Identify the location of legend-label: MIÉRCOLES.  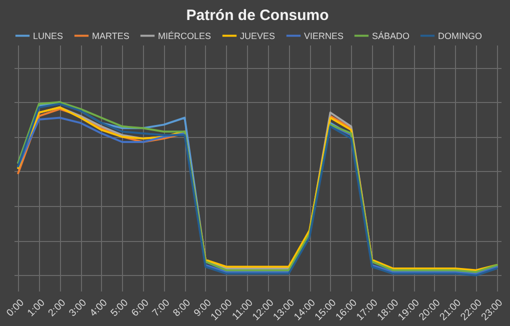
(185, 35).